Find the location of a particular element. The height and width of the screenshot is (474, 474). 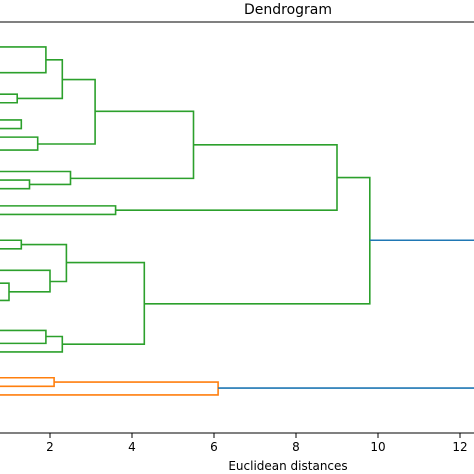

x-tick-label-4: 10 is located at coordinates (377, 447).